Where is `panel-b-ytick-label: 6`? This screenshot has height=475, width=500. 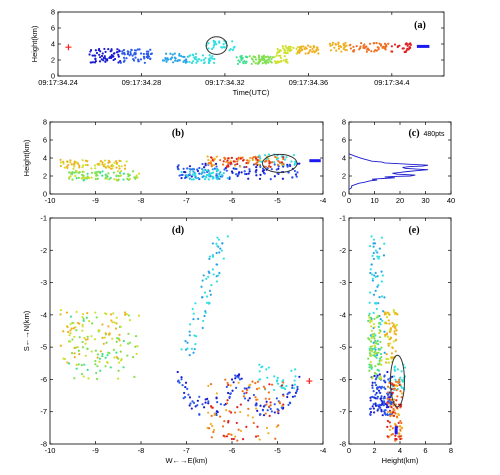 panel-b-ytick-label: 6 is located at coordinates (45, 140).